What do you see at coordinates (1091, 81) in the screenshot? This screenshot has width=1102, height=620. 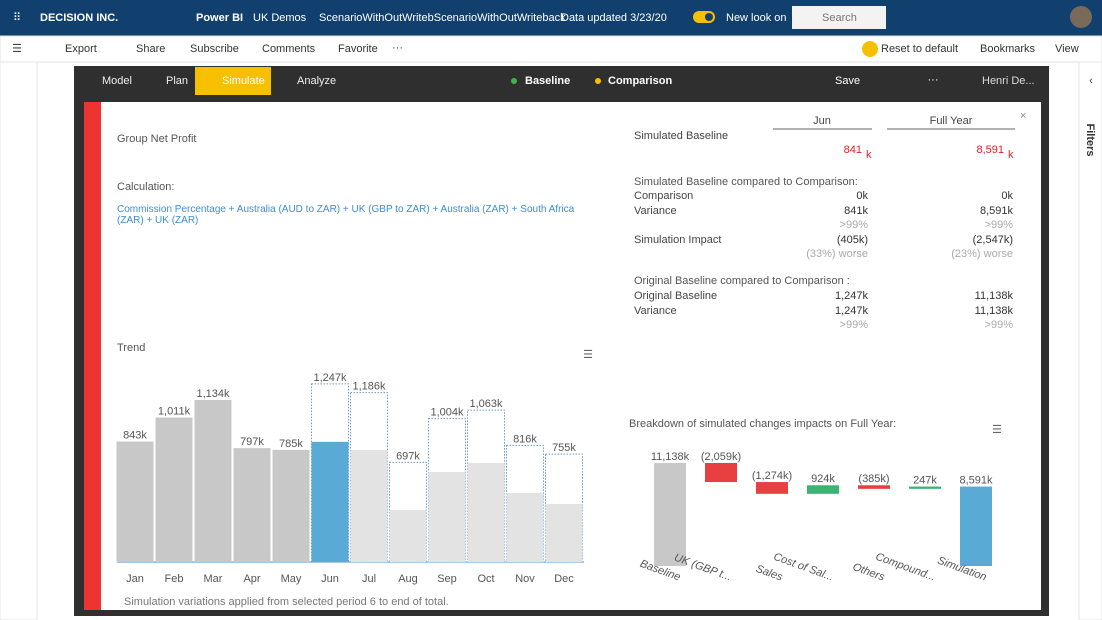 I see `collapse-icon: ‹` at bounding box center [1091, 81].